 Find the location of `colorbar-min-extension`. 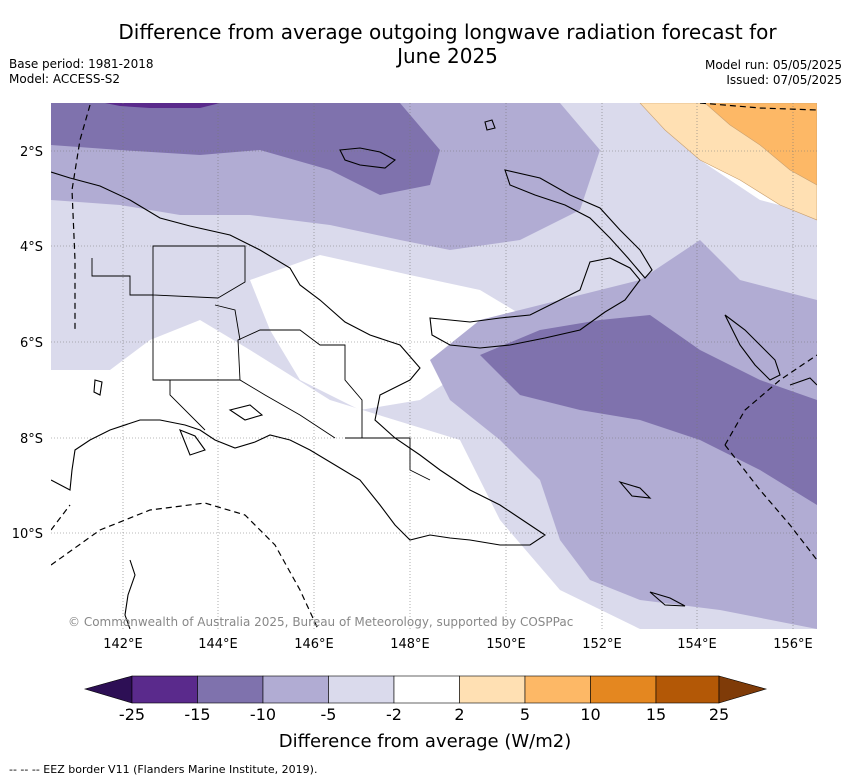

colorbar-min-extension is located at coordinates (108, 689).